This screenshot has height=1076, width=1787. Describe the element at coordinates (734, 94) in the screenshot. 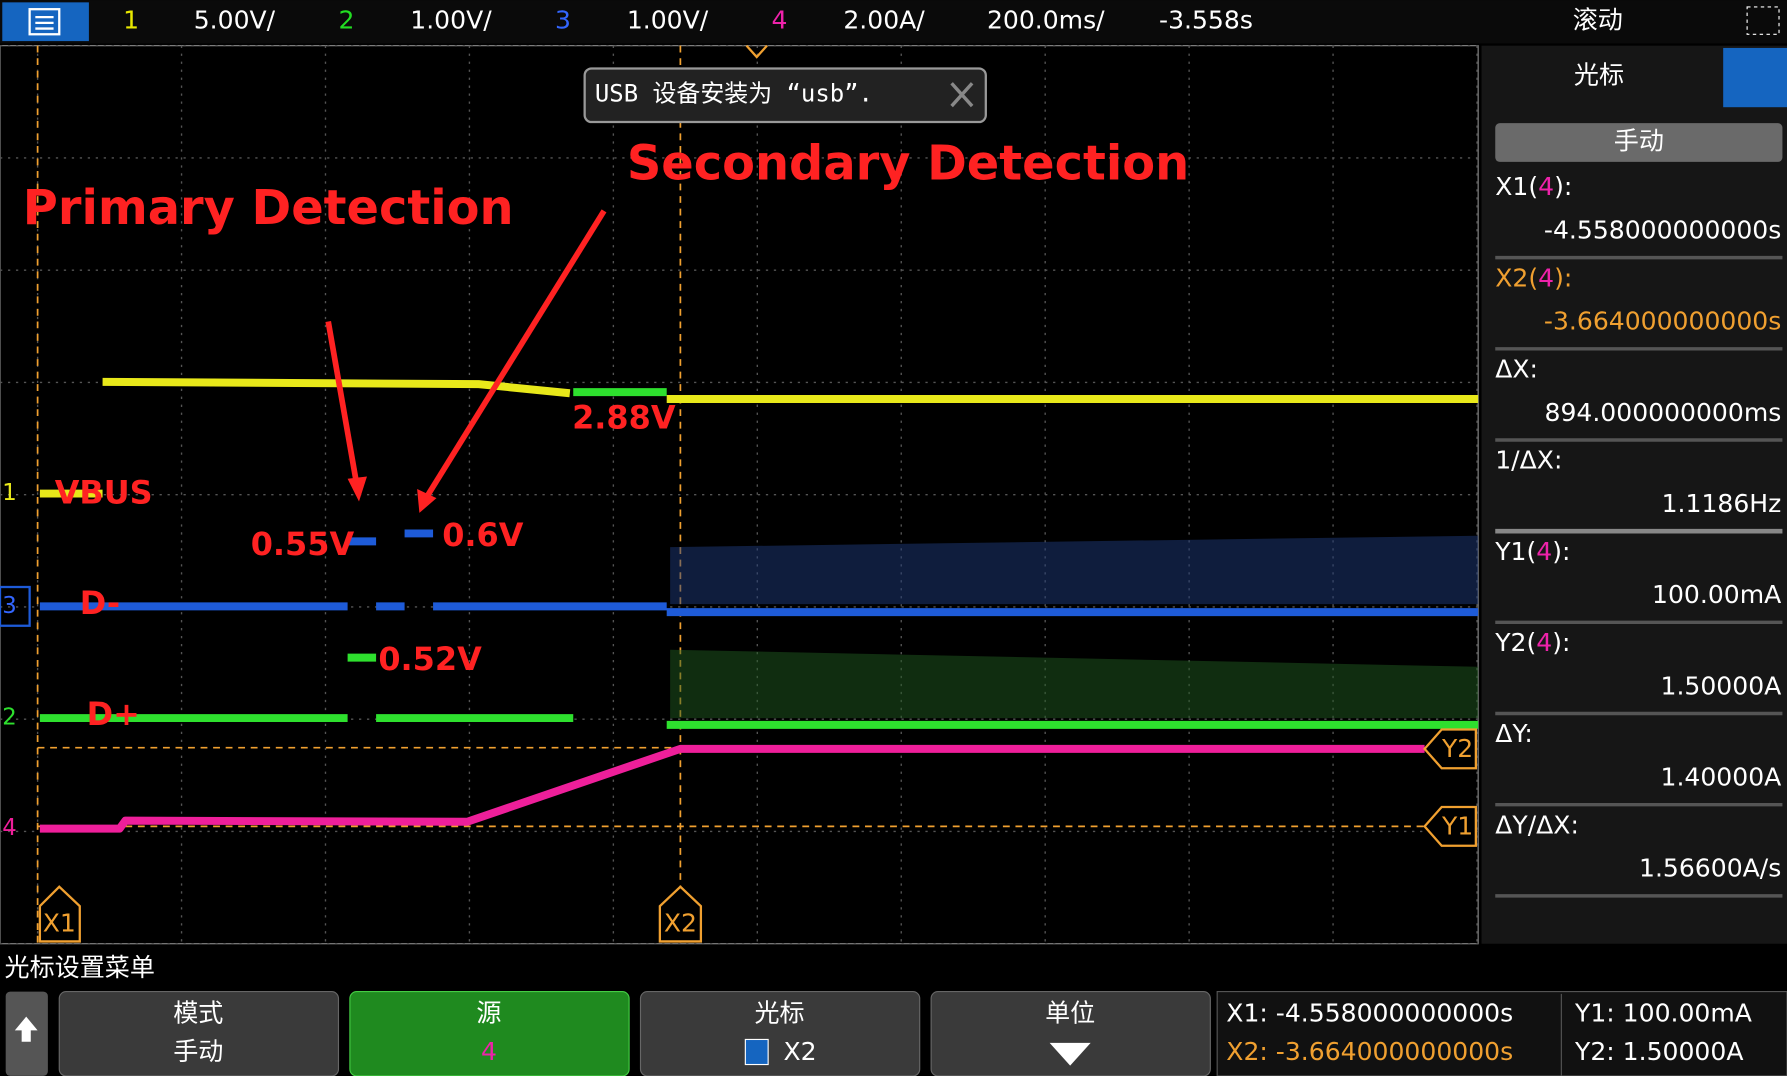

I see `notification-text: USB 设备安装为 “usb”.` at that location.